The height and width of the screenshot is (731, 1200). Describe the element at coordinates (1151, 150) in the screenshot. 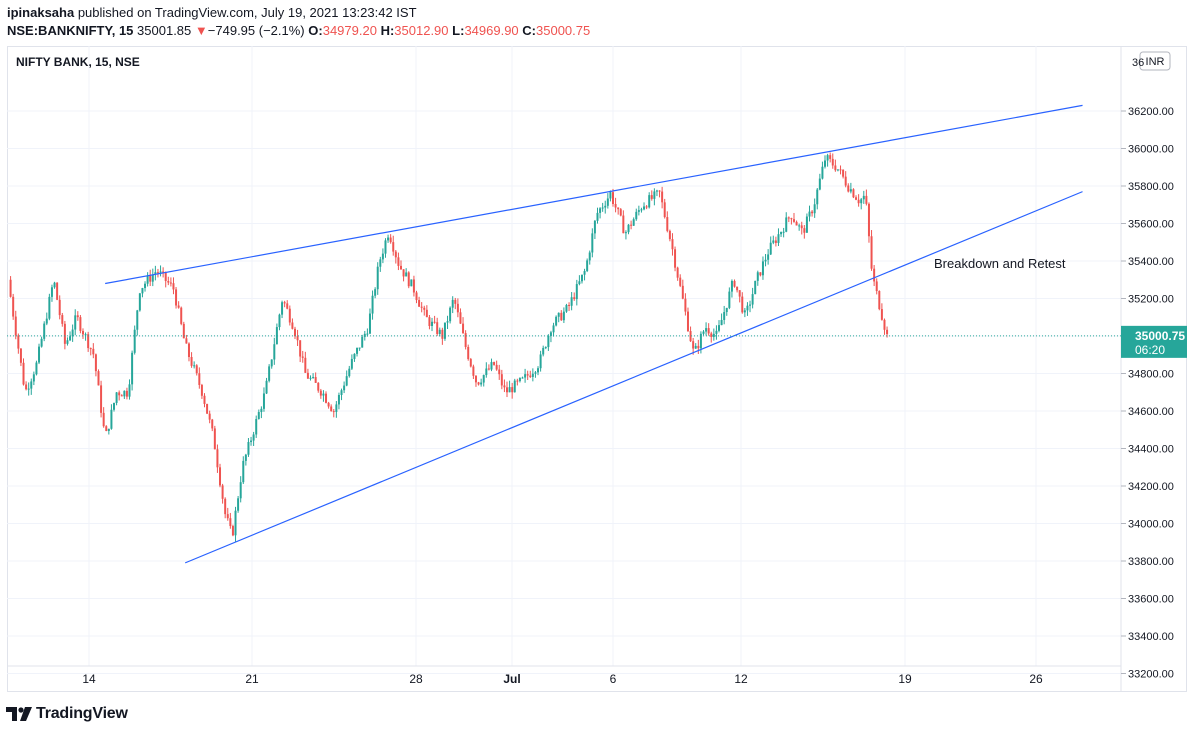

I see `y-tick-label: 36000.00` at that location.